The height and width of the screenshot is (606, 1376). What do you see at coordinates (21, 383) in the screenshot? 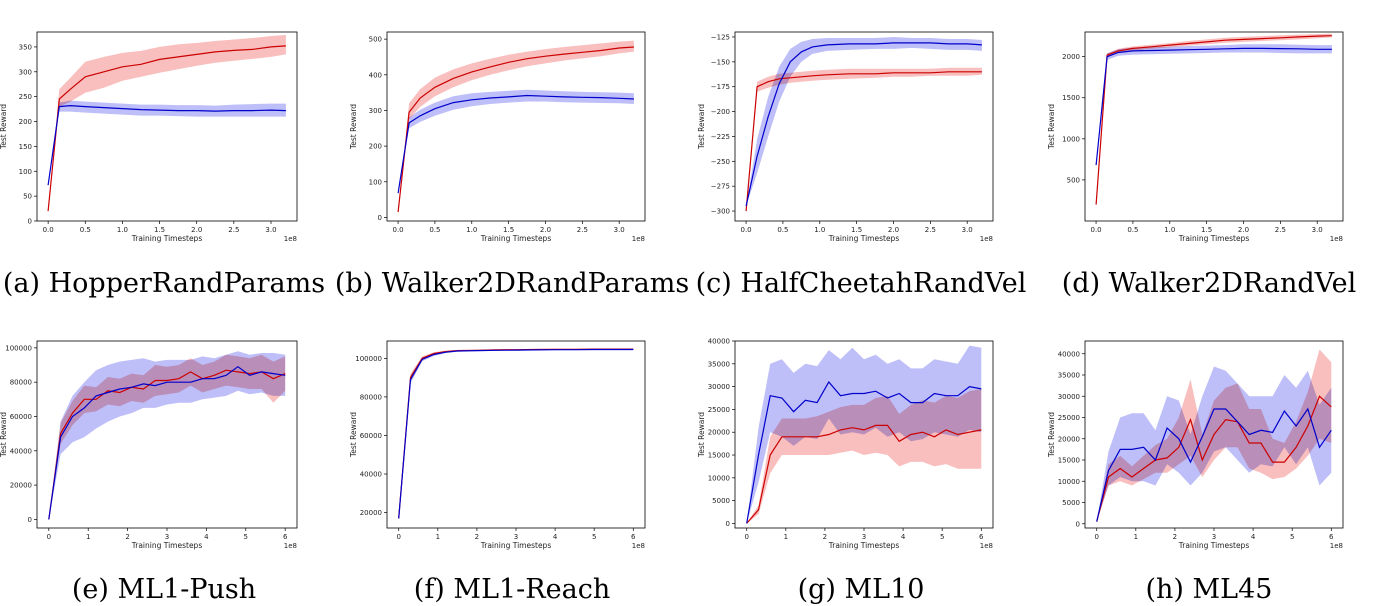
I see `y-tick-label: 80000` at bounding box center [21, 383].